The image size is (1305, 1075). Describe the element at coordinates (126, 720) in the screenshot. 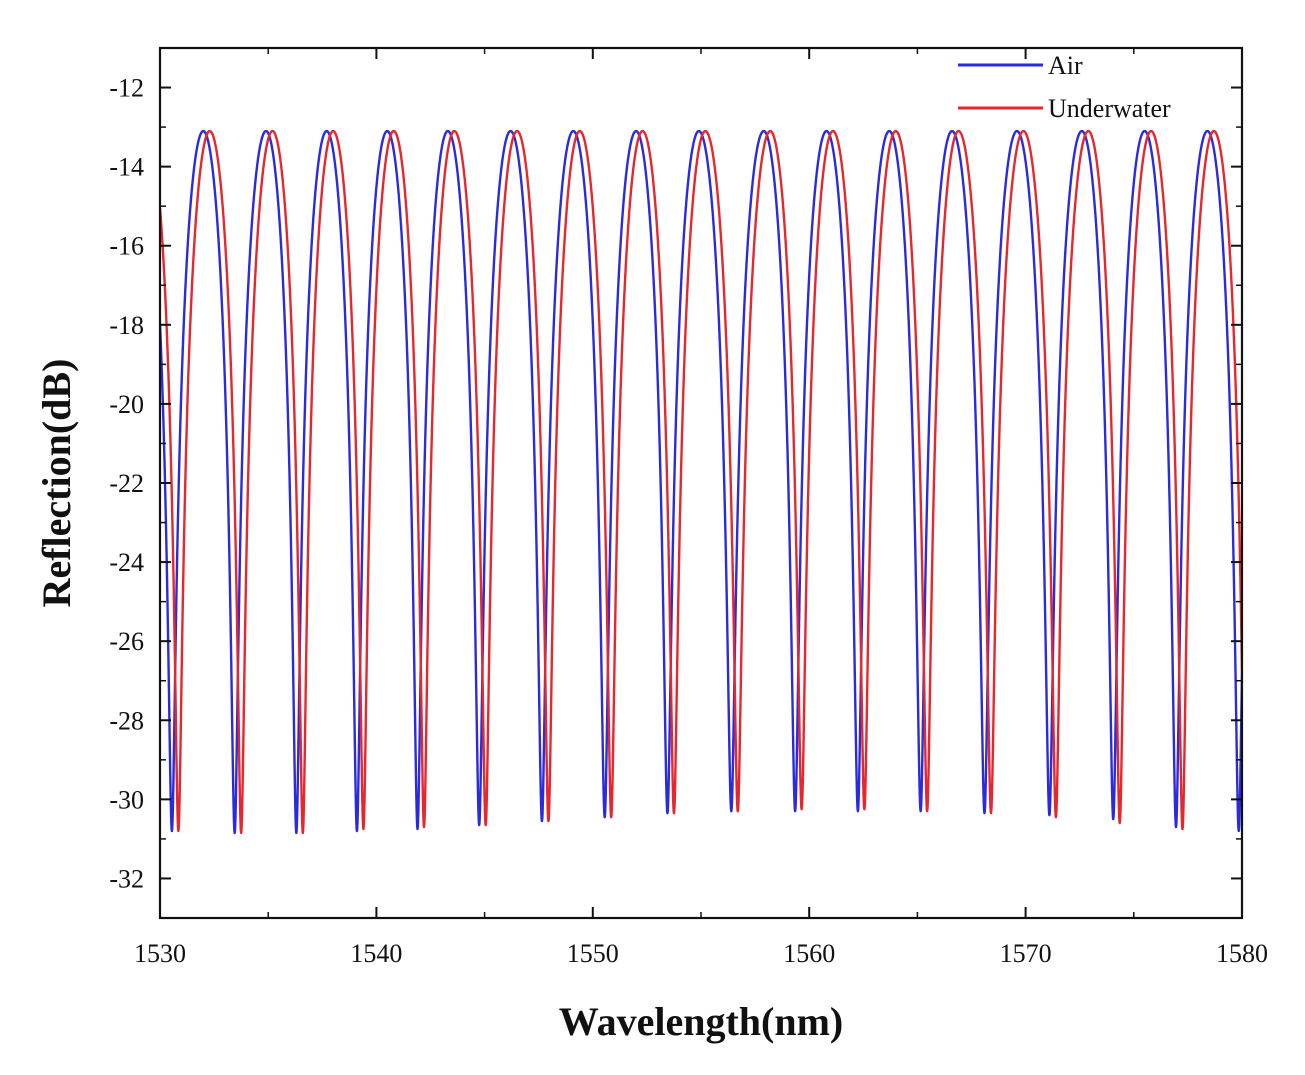

I see `y-tick-label: -28` at that location.